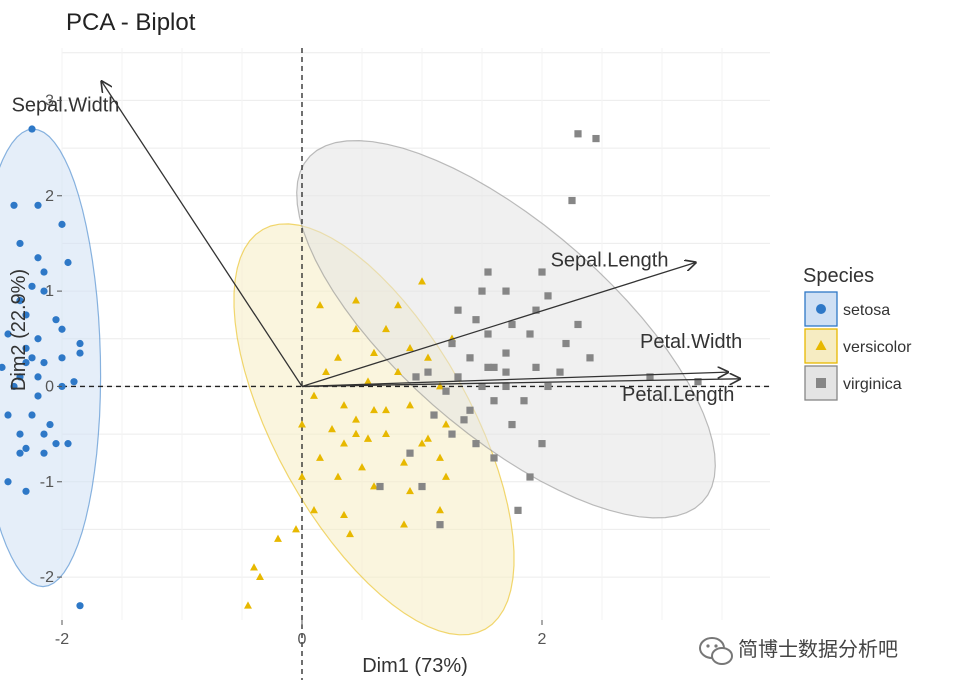  What do you see at coordinates (691, 342) in the screenshot?
I see `label-petal-width: Petal.Width` at bounding box center [691, 342].